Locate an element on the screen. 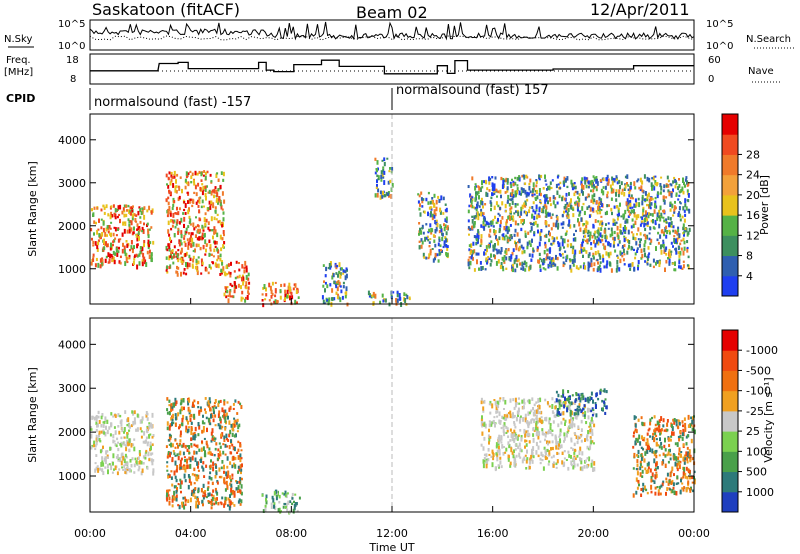 The image size is (800, 554). colorbar-tick-label: 4 is located at coordinates (749, 276).